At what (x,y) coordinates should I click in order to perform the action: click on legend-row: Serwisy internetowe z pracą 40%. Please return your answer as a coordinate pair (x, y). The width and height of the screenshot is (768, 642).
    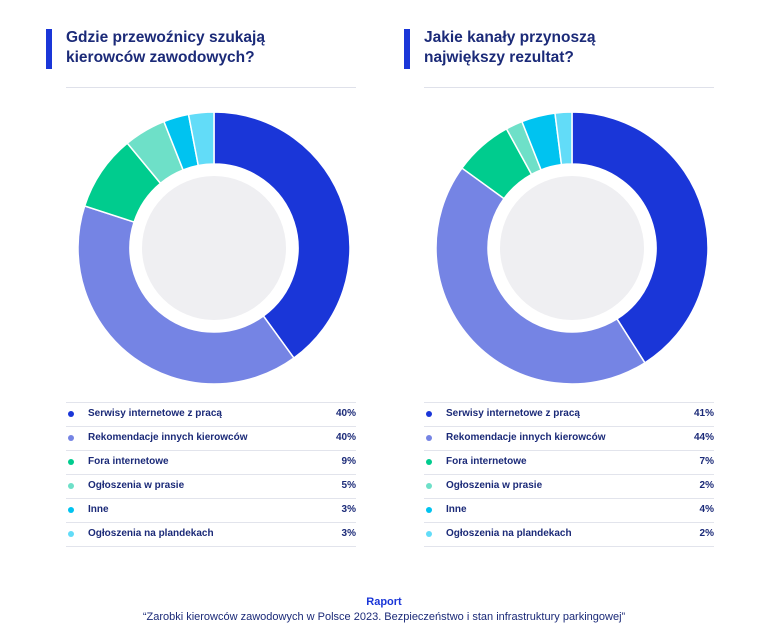
    Looking at the image, I should click on (211, 414).